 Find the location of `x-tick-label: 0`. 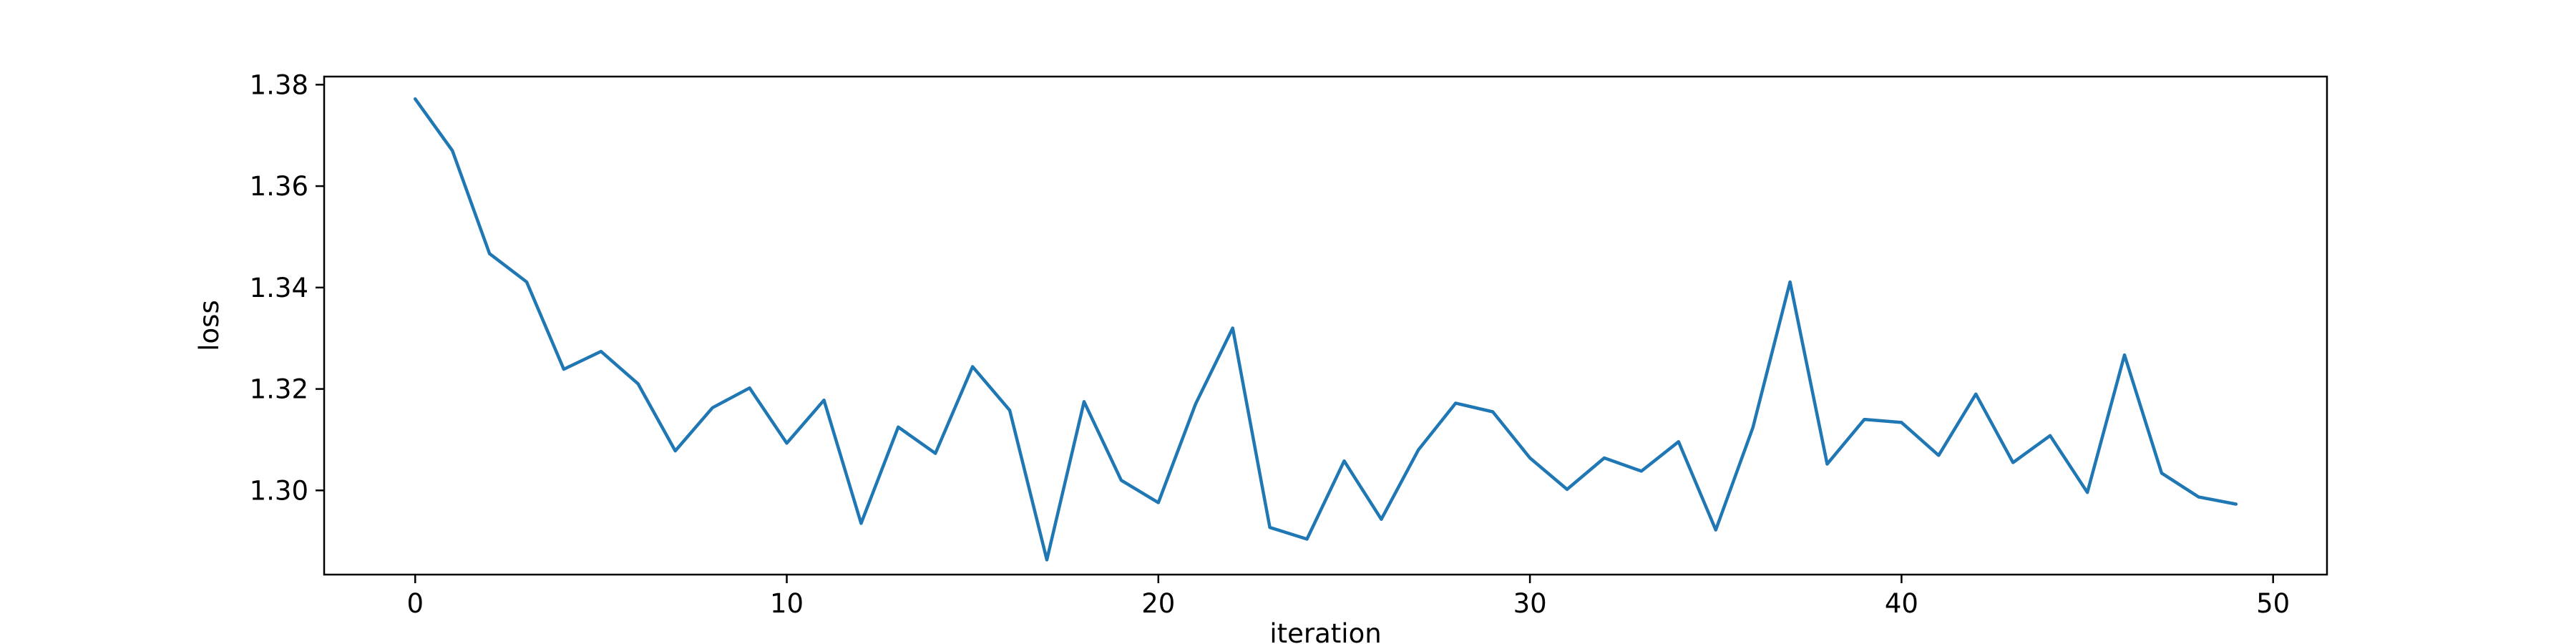

x-tick-label: 0 is located at coordinates (415, 603).